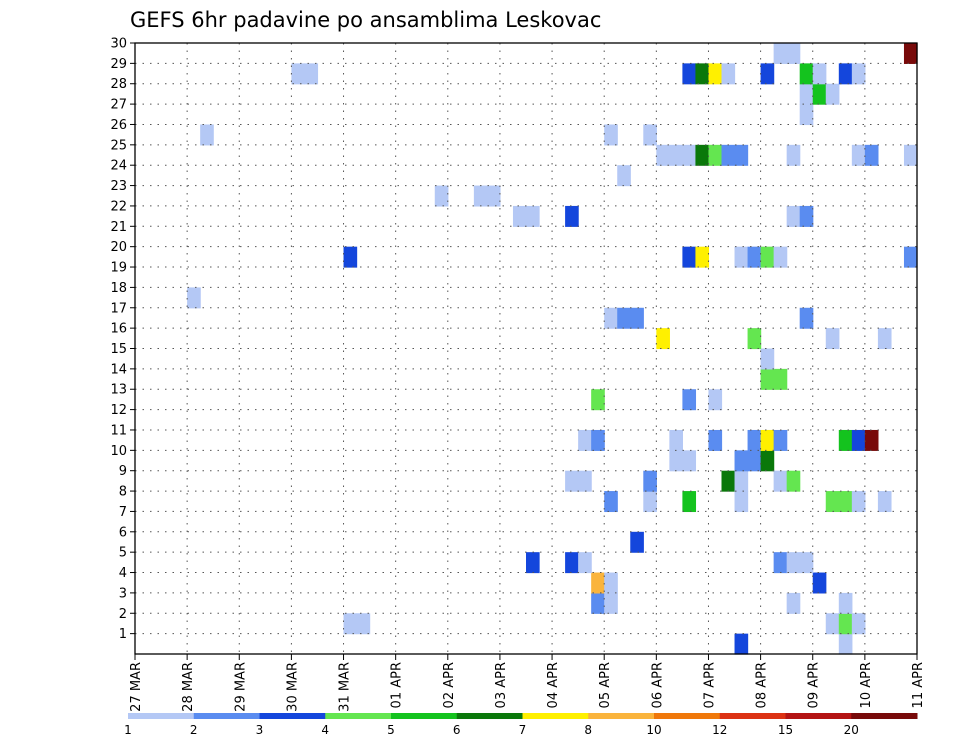  Describe the element at coordinates (118, 390) in the screenshot. I see `y-tick-label: 13` at that location.